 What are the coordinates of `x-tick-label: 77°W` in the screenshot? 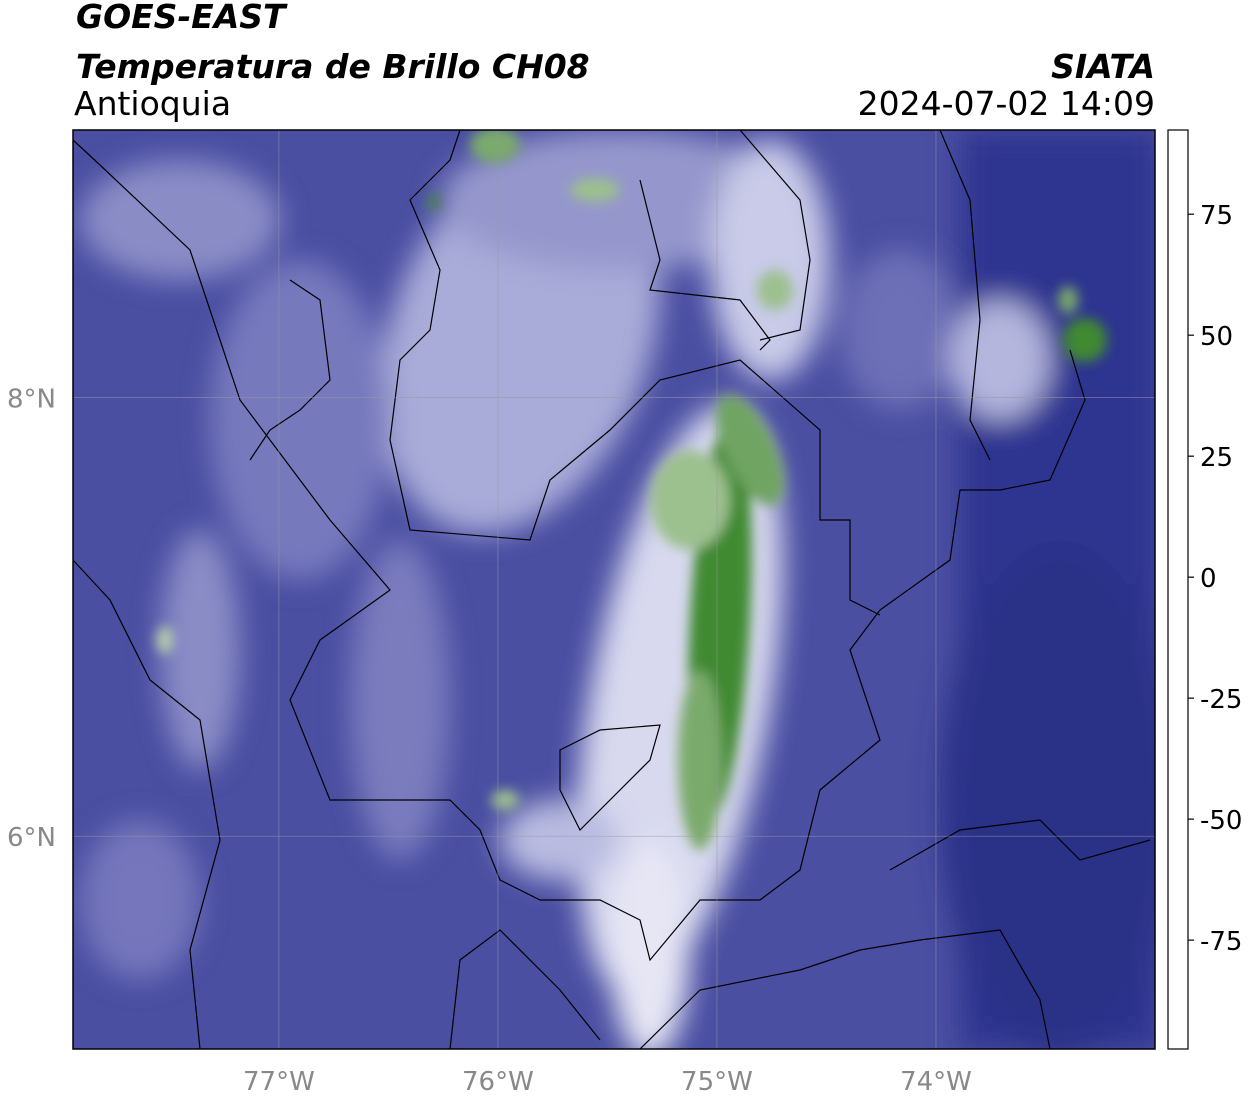 It's located at (279, 1082).